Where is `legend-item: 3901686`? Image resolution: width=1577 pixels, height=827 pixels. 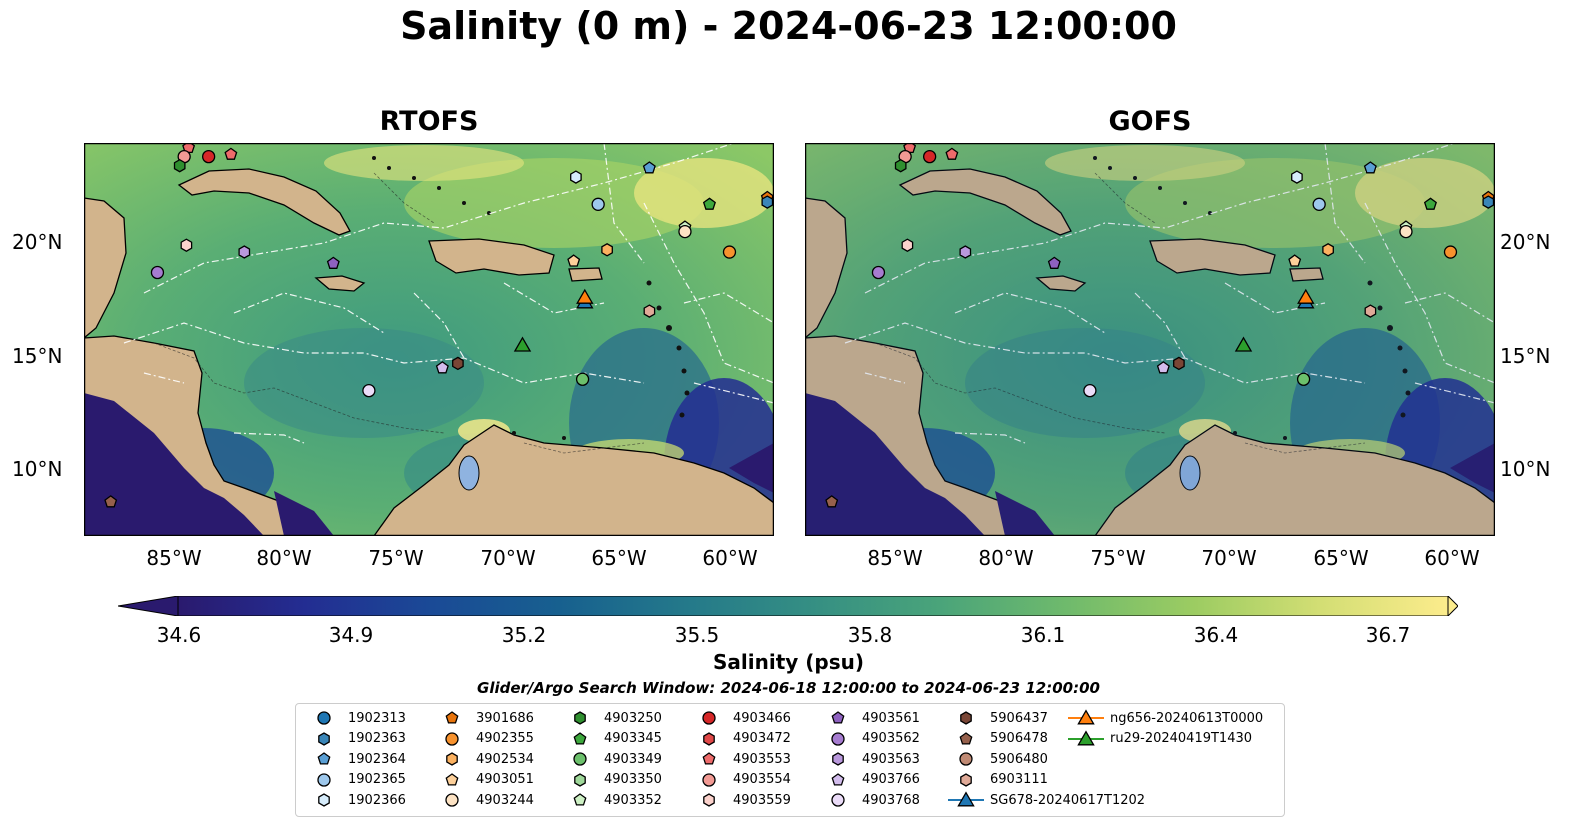
legend-item: 3901686 is located at coordinates (483, 718).